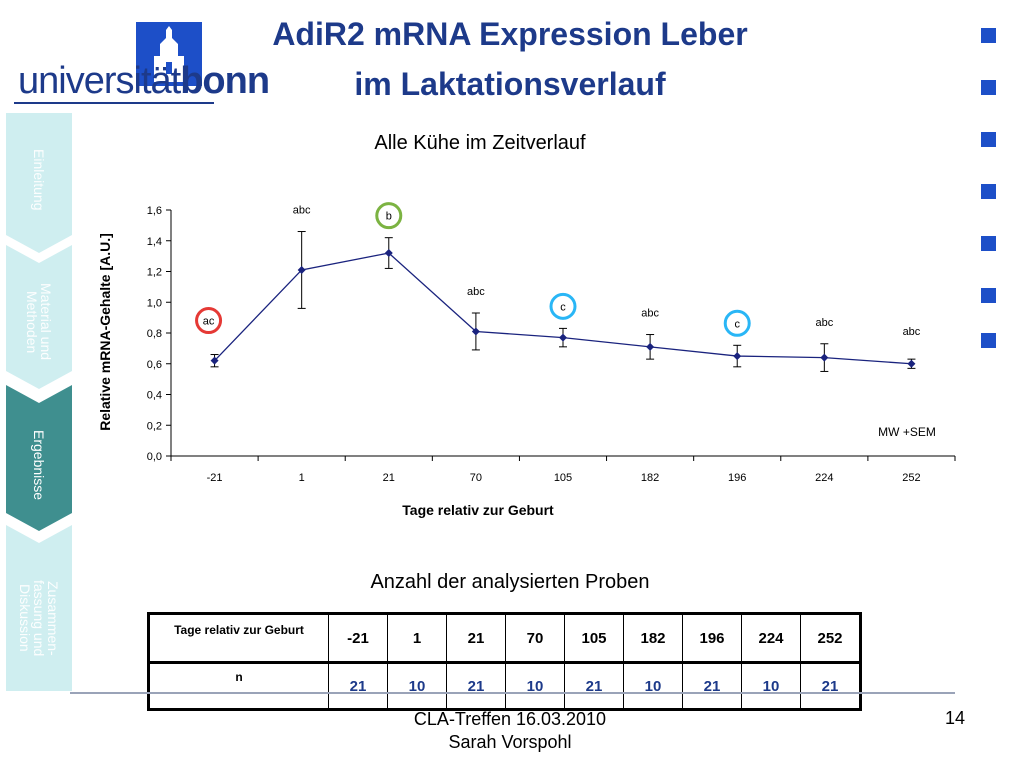 The height and width of the screenshot is (768, 1024). I want to click on significance-label: b, so click(389, 217).